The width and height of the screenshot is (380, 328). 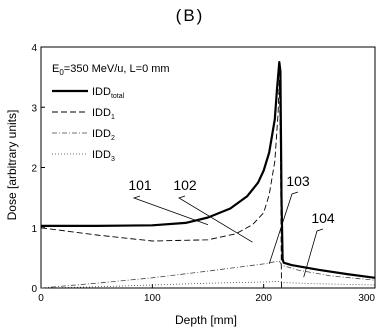 I want to click on annotation-102: 102, so click(x=185, y=185).